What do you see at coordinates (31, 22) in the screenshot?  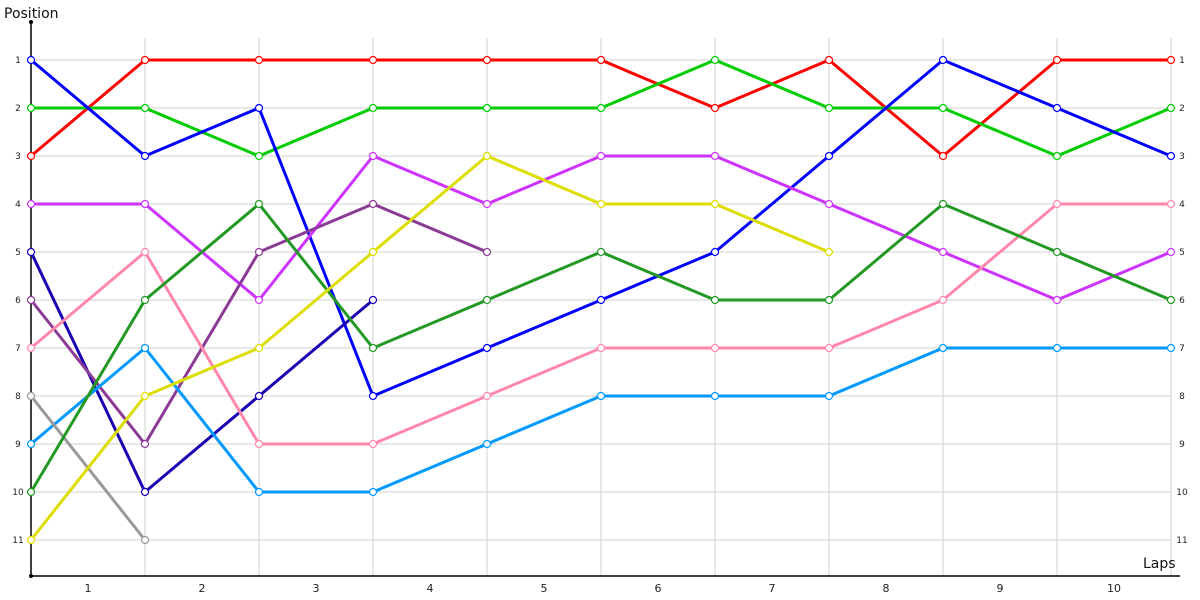 I see `y-axis-end` at bounding box center [31, 22].